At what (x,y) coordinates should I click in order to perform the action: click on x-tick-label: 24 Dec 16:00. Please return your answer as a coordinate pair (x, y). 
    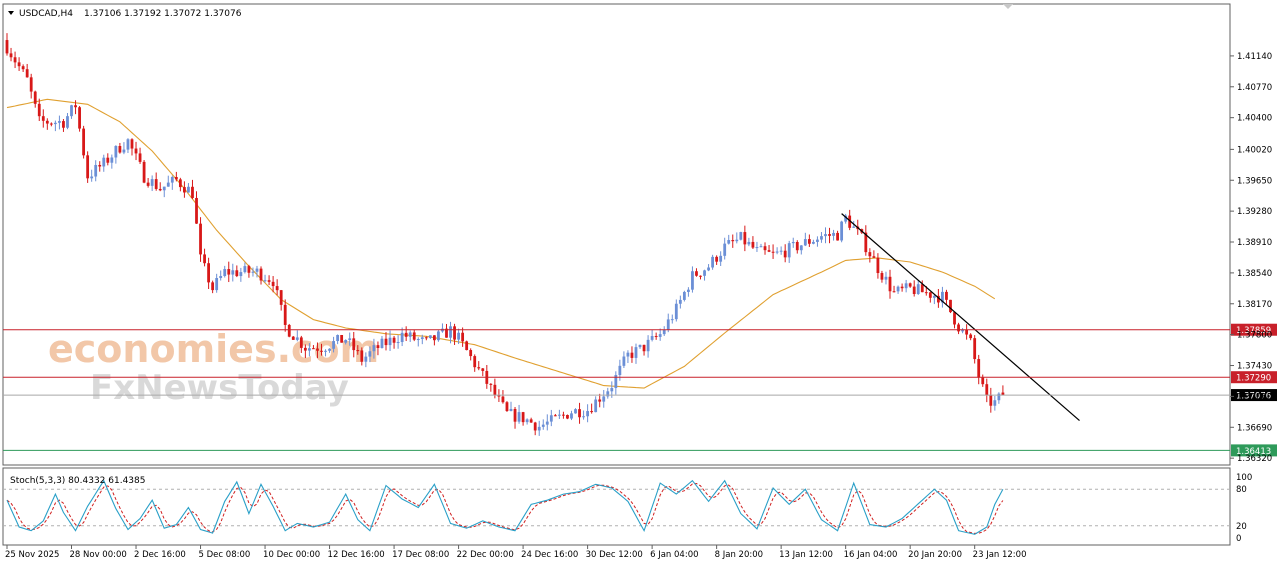
    Looking at the image, I should click on (549, 555).